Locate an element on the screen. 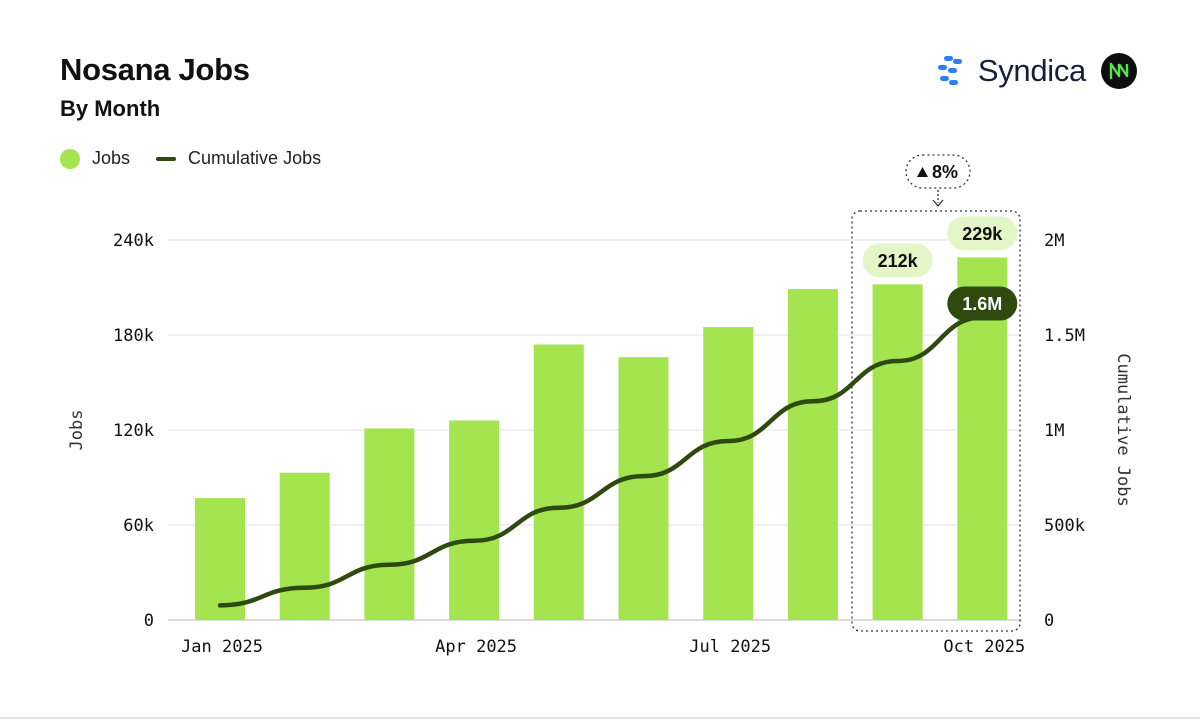  legend-swatch-cumulative is located at coordinates (166, 158).